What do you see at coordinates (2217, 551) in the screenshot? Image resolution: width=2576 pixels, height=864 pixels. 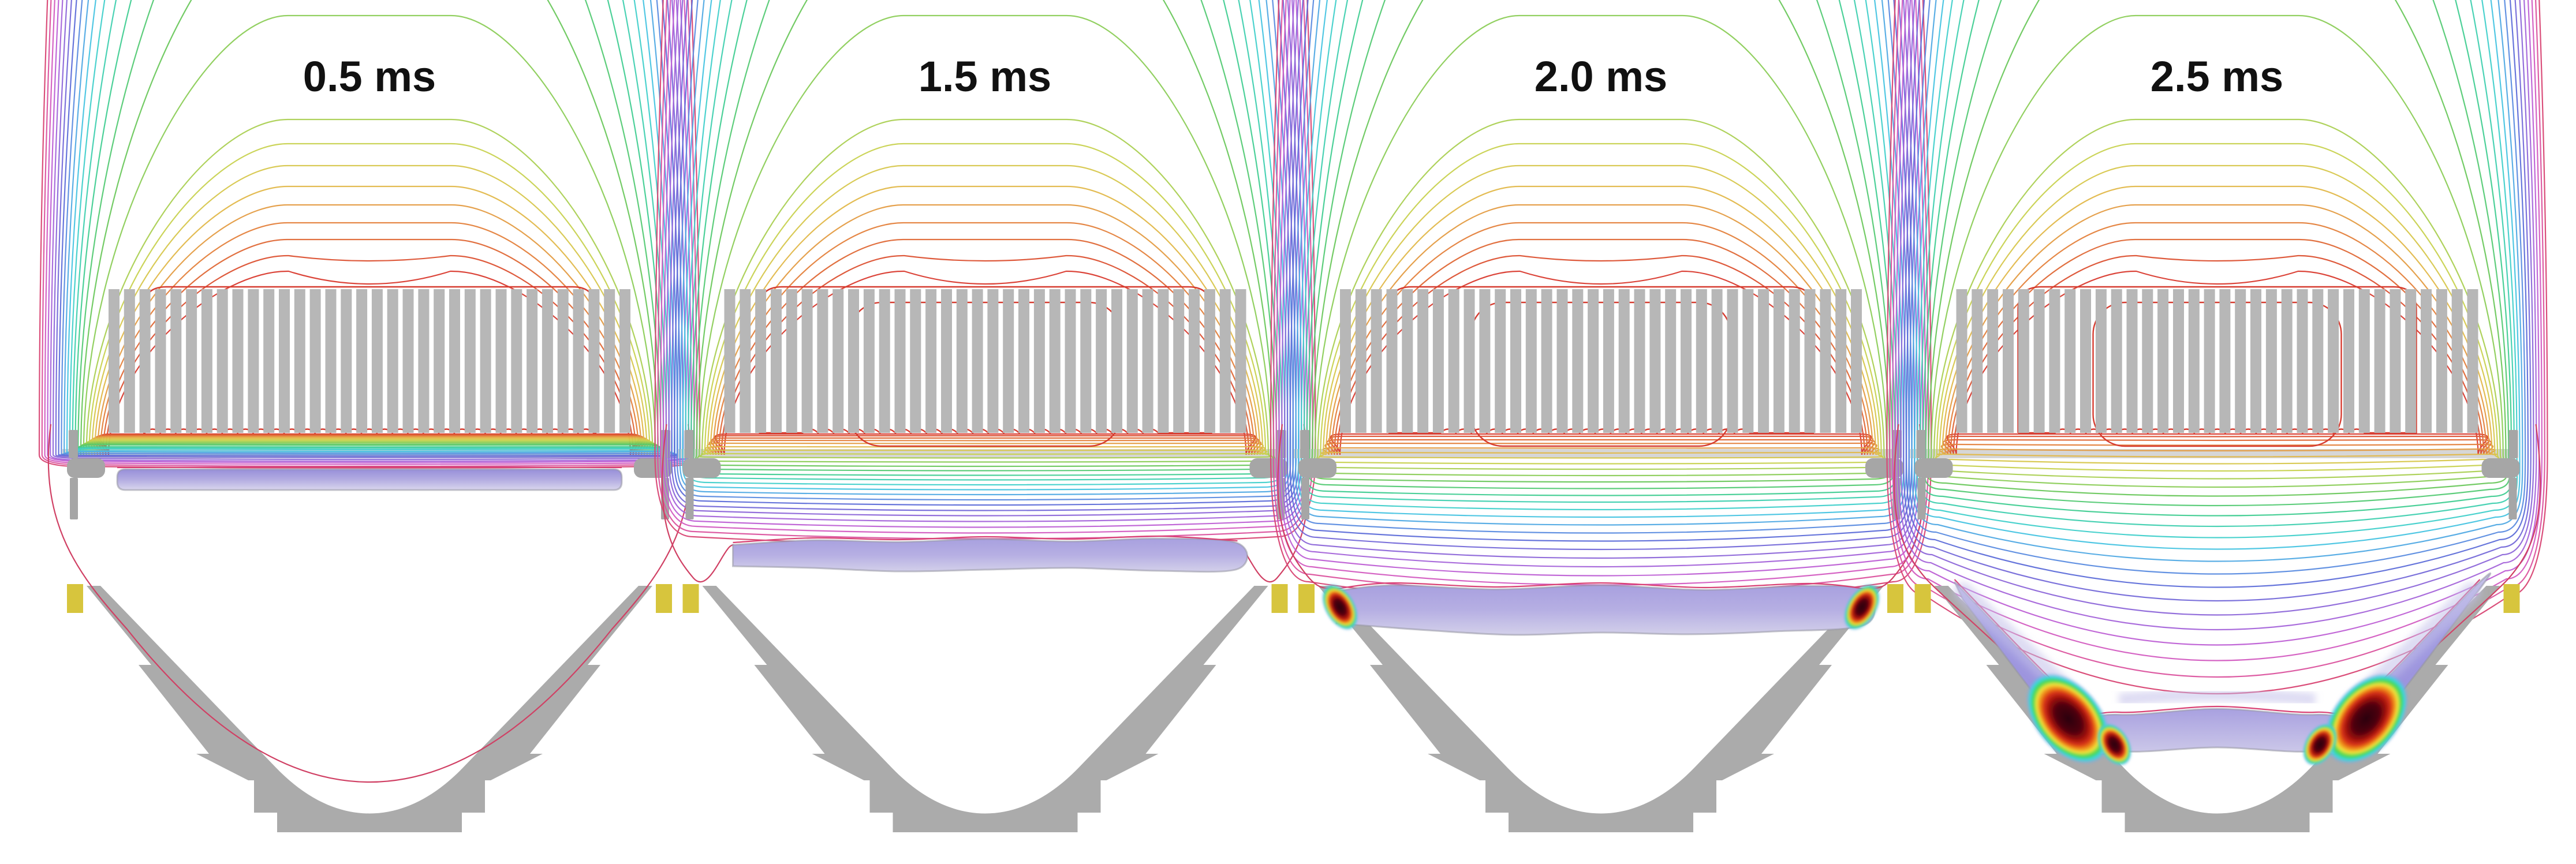 I see `outer-field-line` at bounding box center [2217, 551].